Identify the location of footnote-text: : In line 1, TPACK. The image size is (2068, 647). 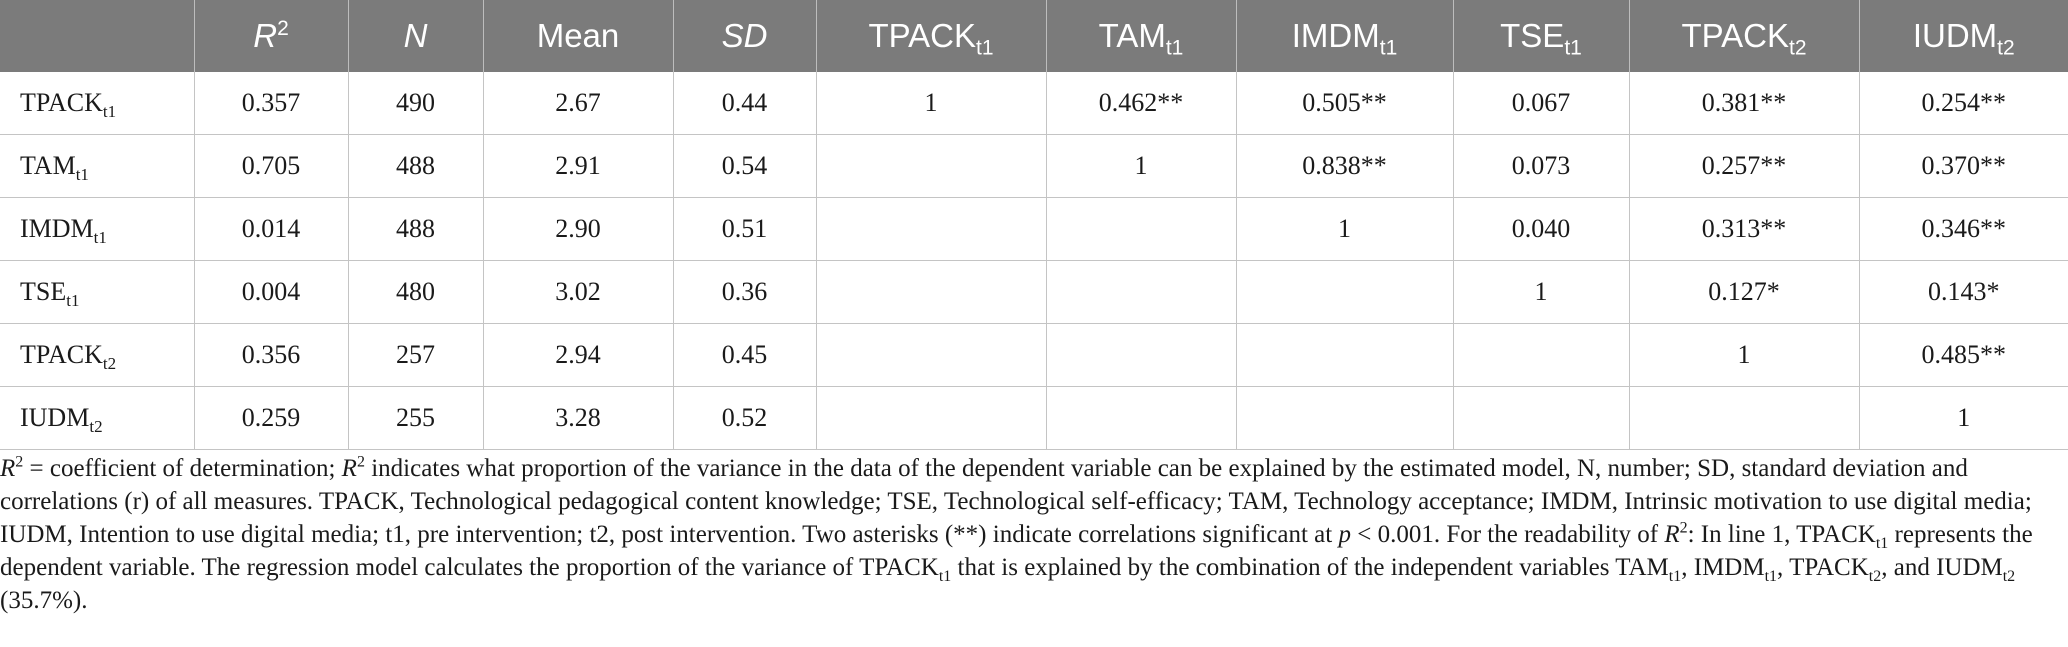
(1781, 534).